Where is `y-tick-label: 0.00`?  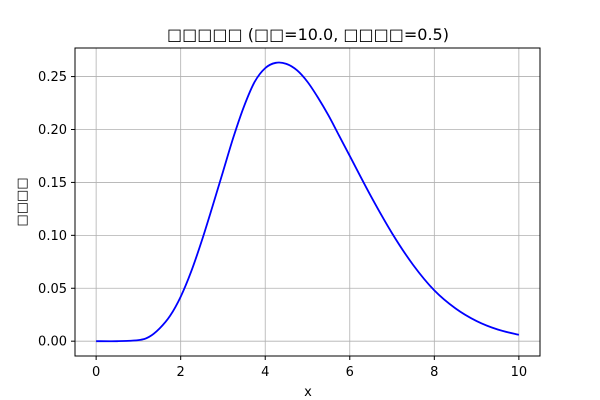 y-tick-label: 0.00 is located at coordinates (52, 342).